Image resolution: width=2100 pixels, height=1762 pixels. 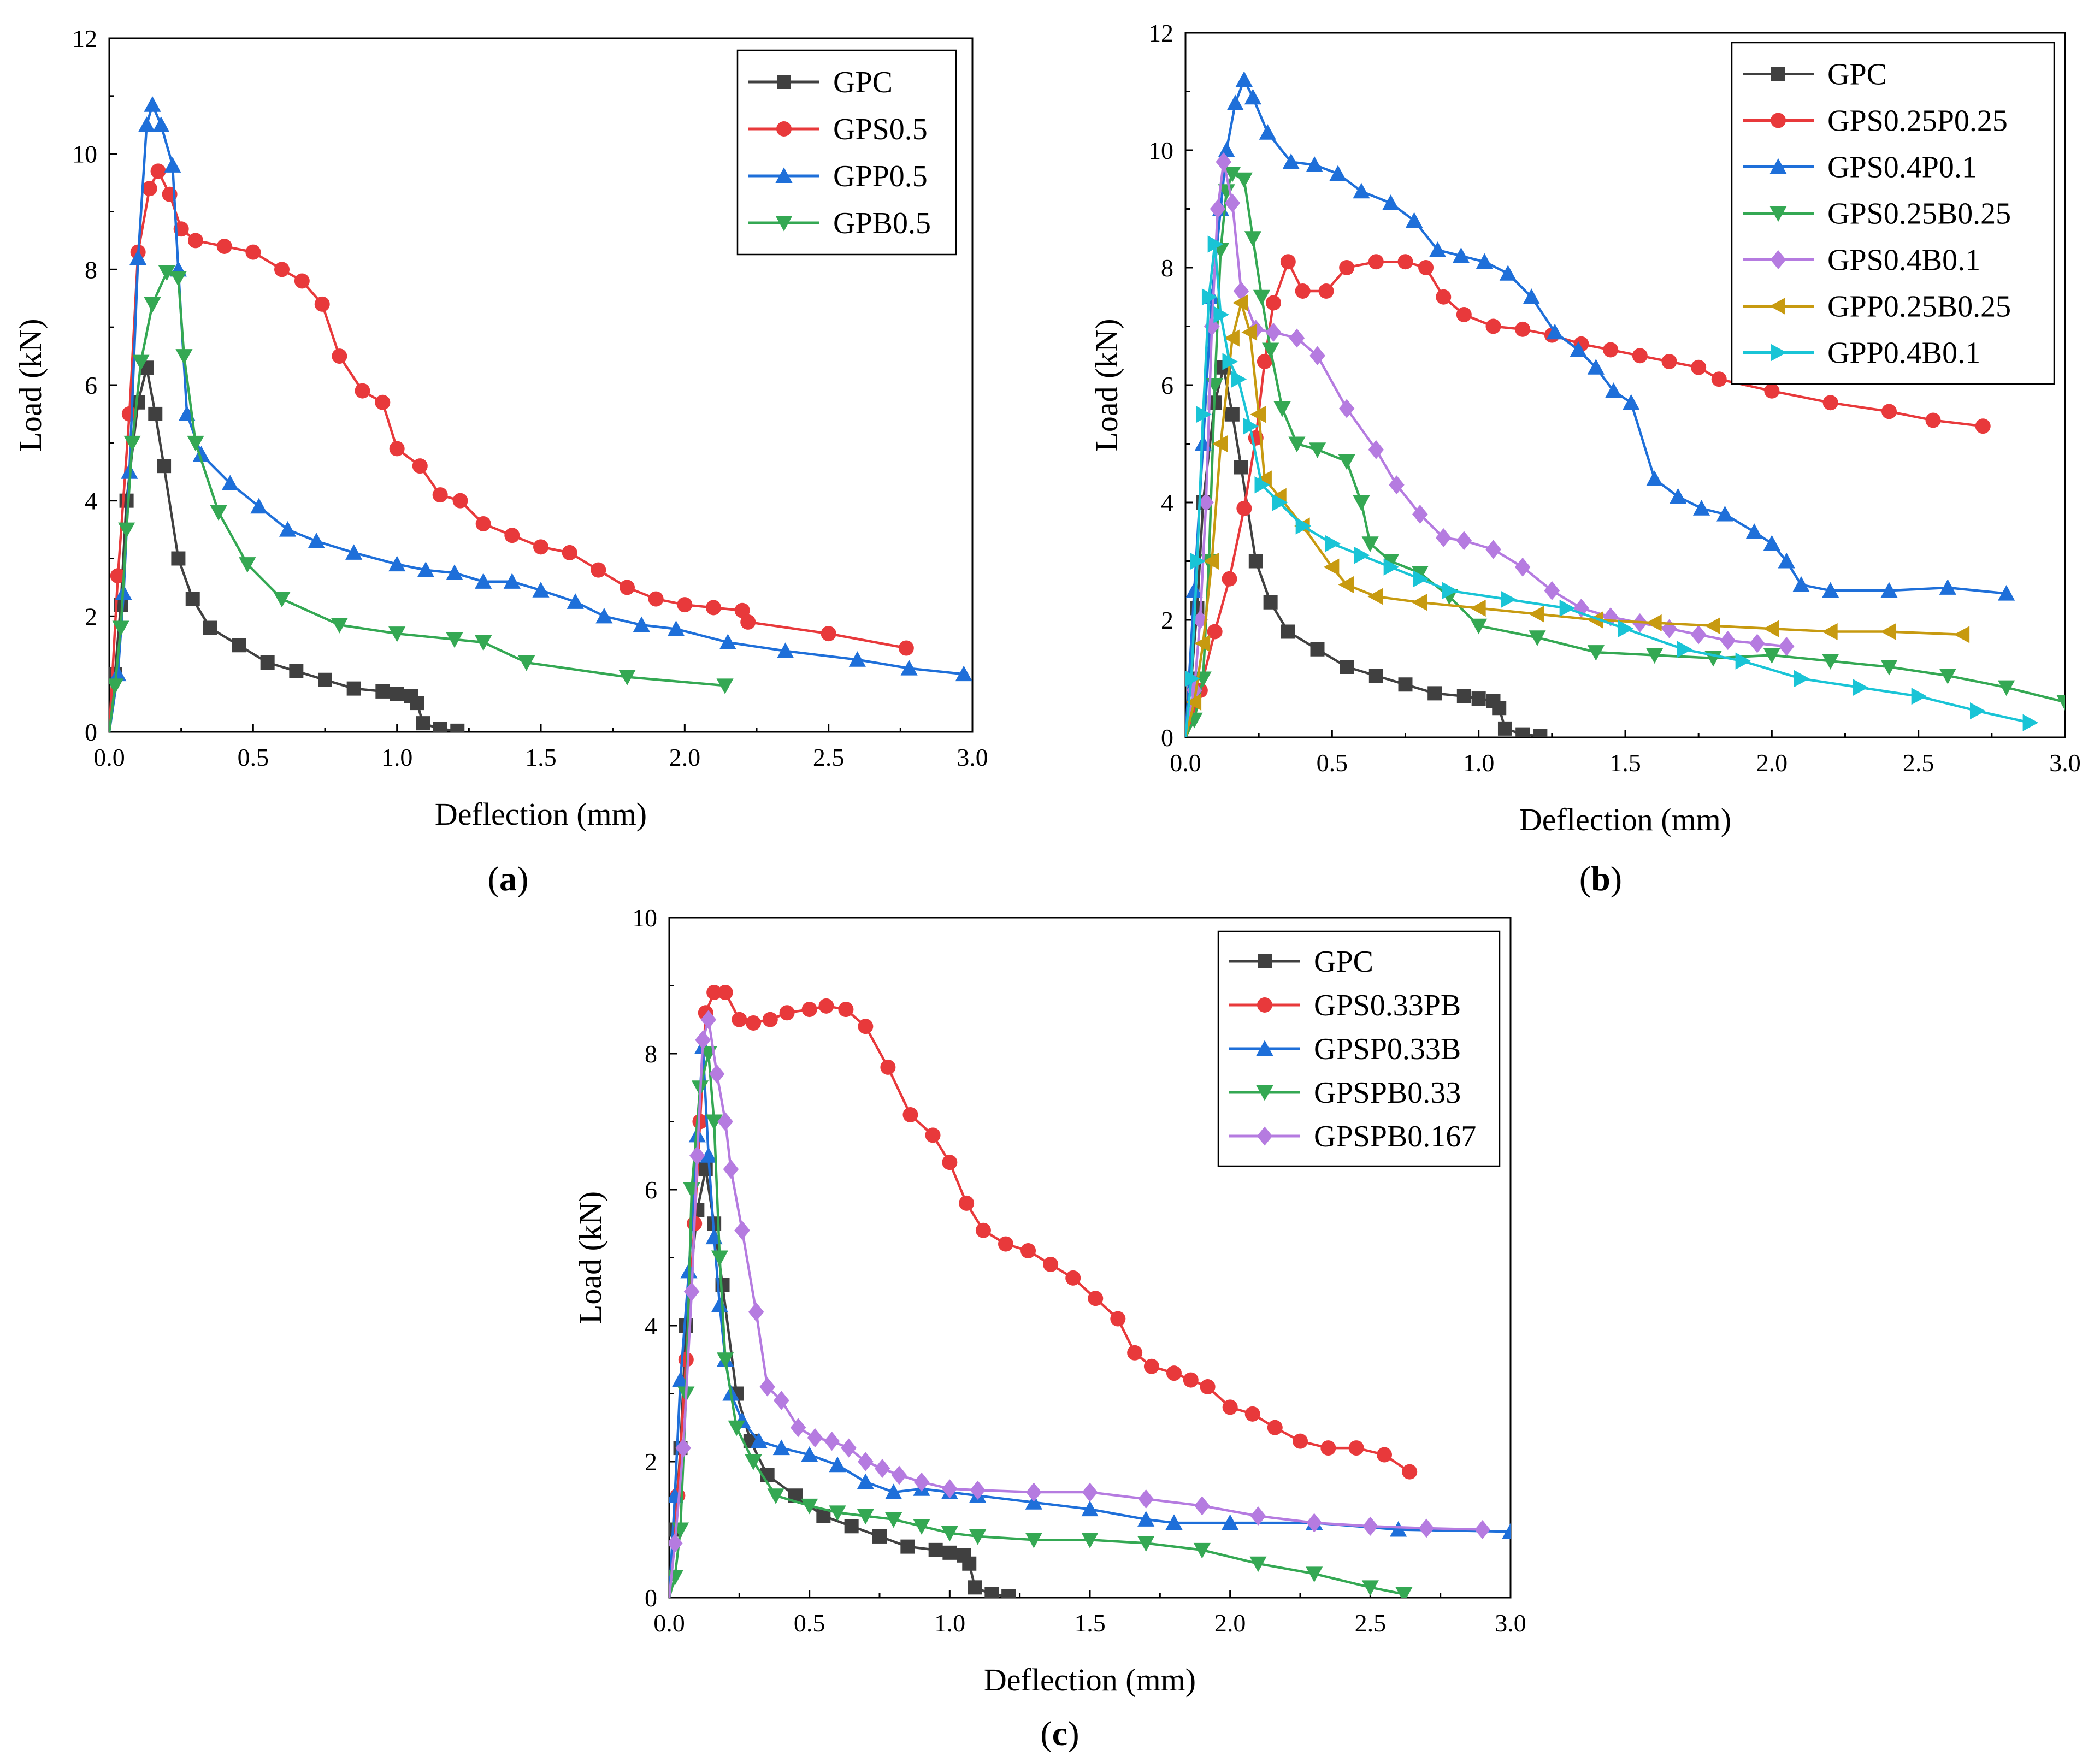 What do you see at coordinates (784, 175) in the screenshot?
I see `legend-gpp0-5-marker` at bounding box center [784, 175].